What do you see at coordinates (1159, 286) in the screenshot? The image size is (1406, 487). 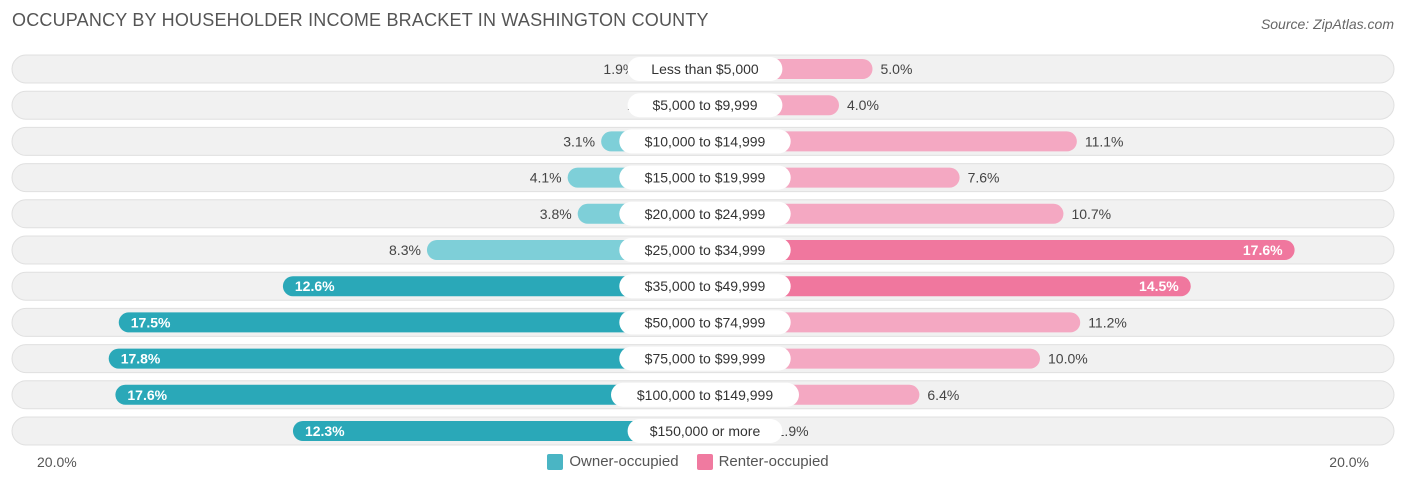 I see `renter-value-label: 14.5%` at bounding box center [1159, 286].